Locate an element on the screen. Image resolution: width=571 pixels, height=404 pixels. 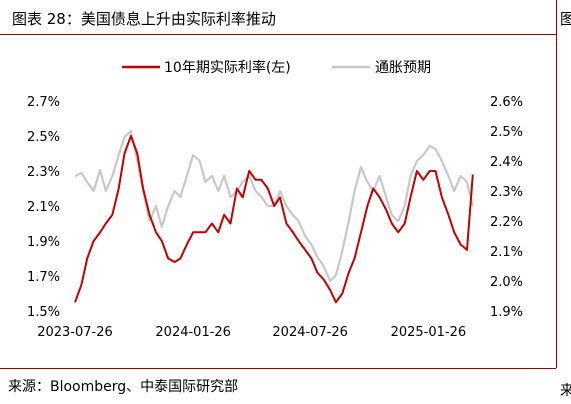
bottom-rule is located at coordinates (278, 368).